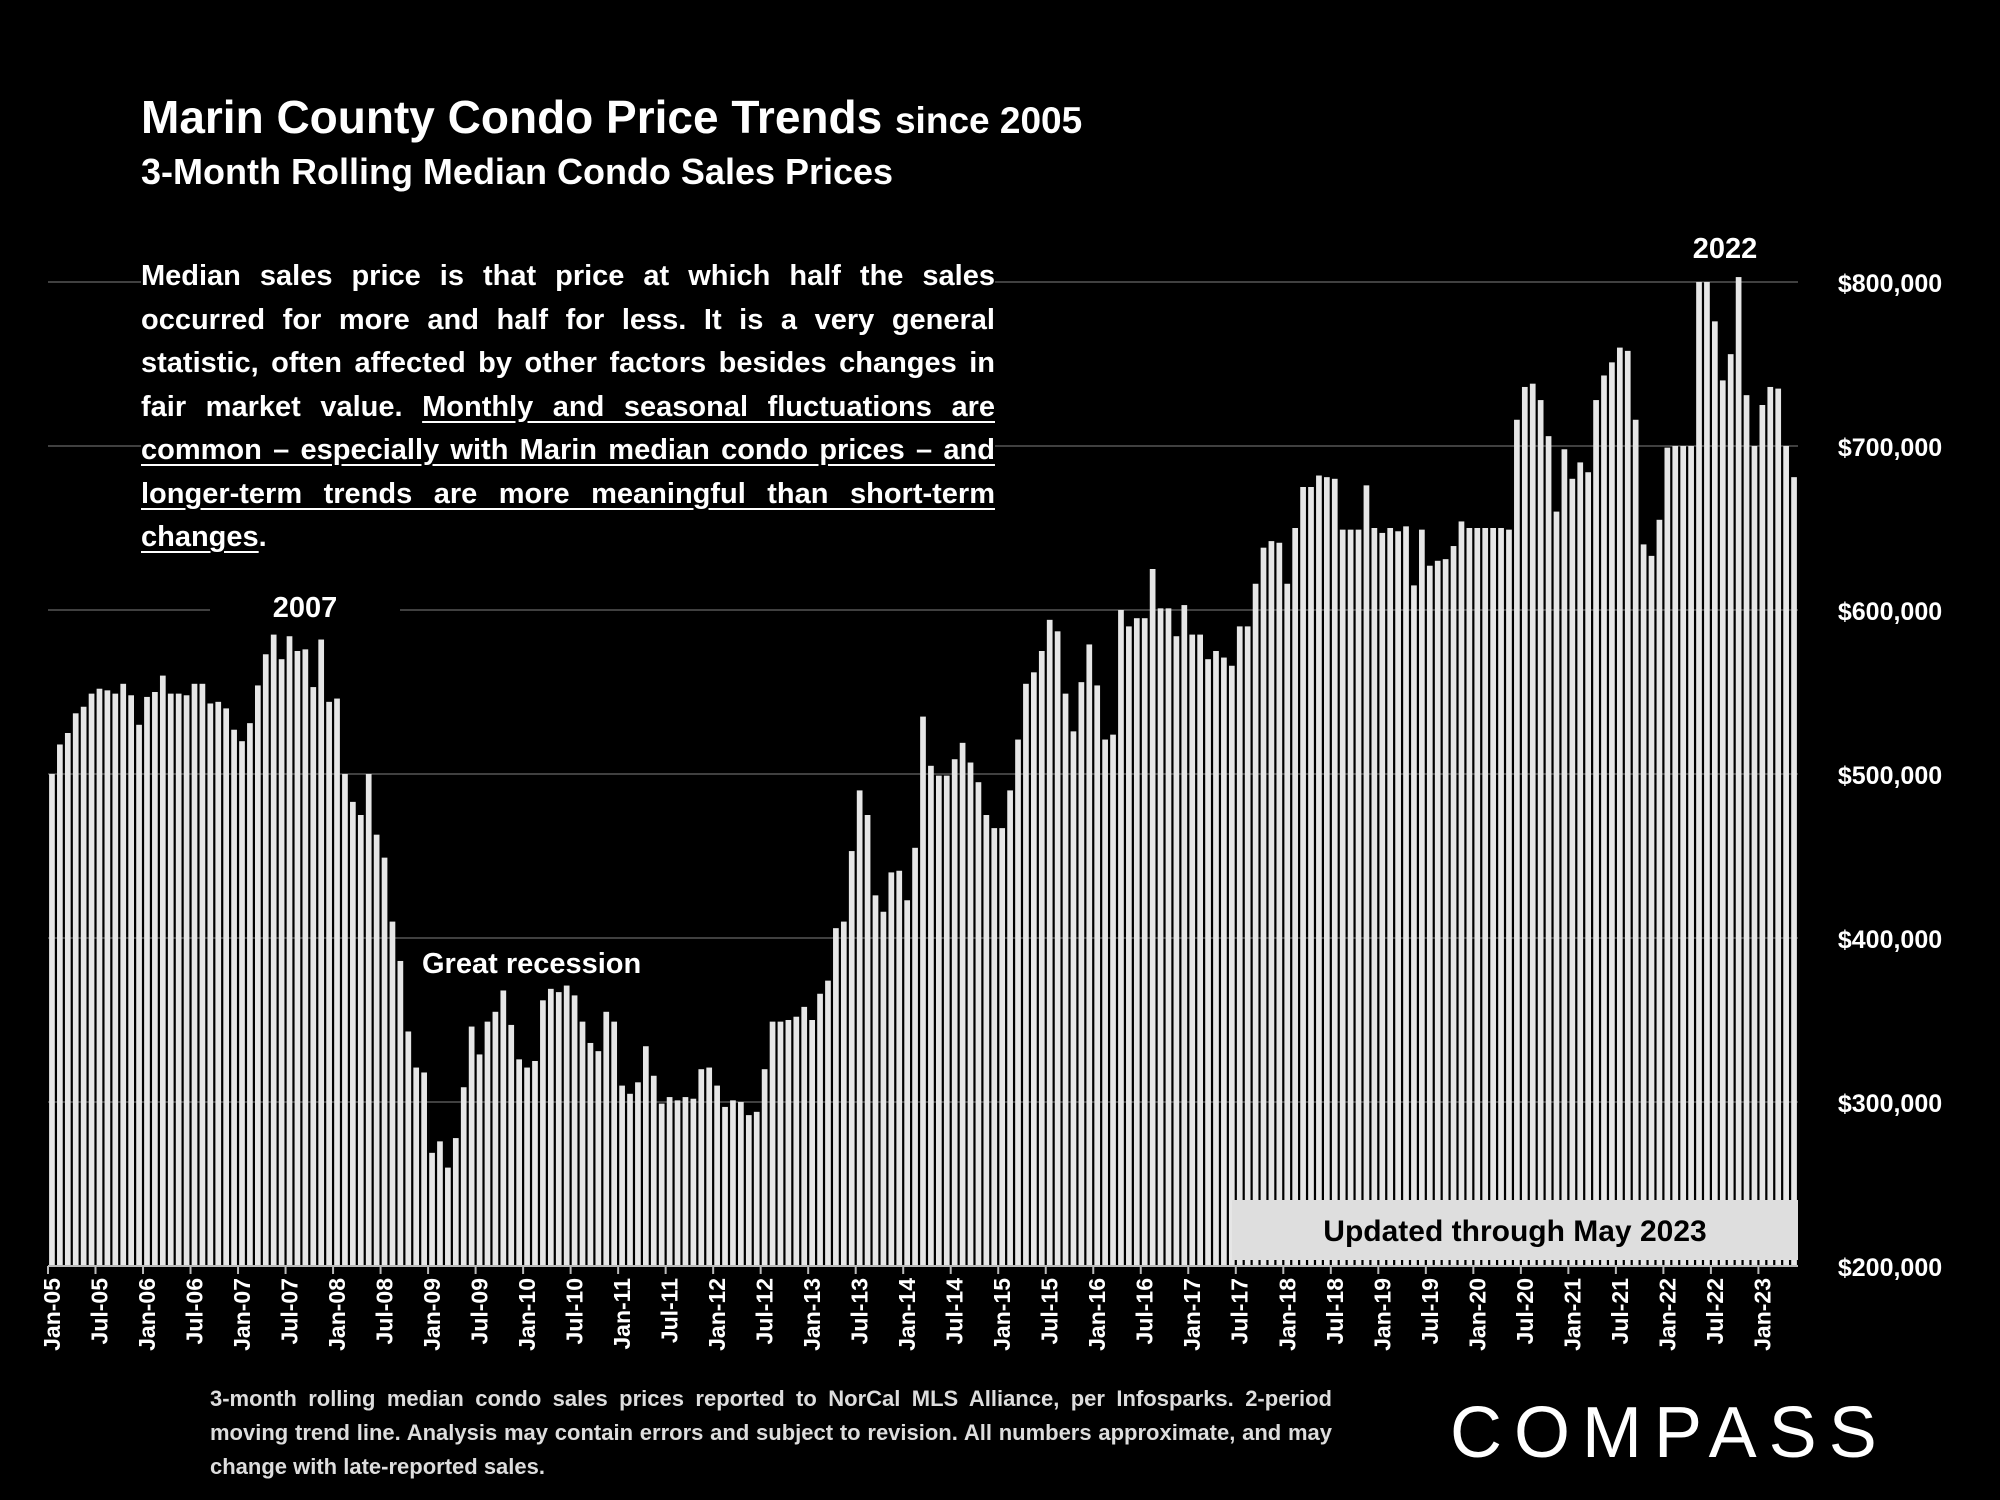  What do you see at coordinates (305, 608) in the screenshot?
I see `annotation-label: 2007` at bounding box center [305, 608].